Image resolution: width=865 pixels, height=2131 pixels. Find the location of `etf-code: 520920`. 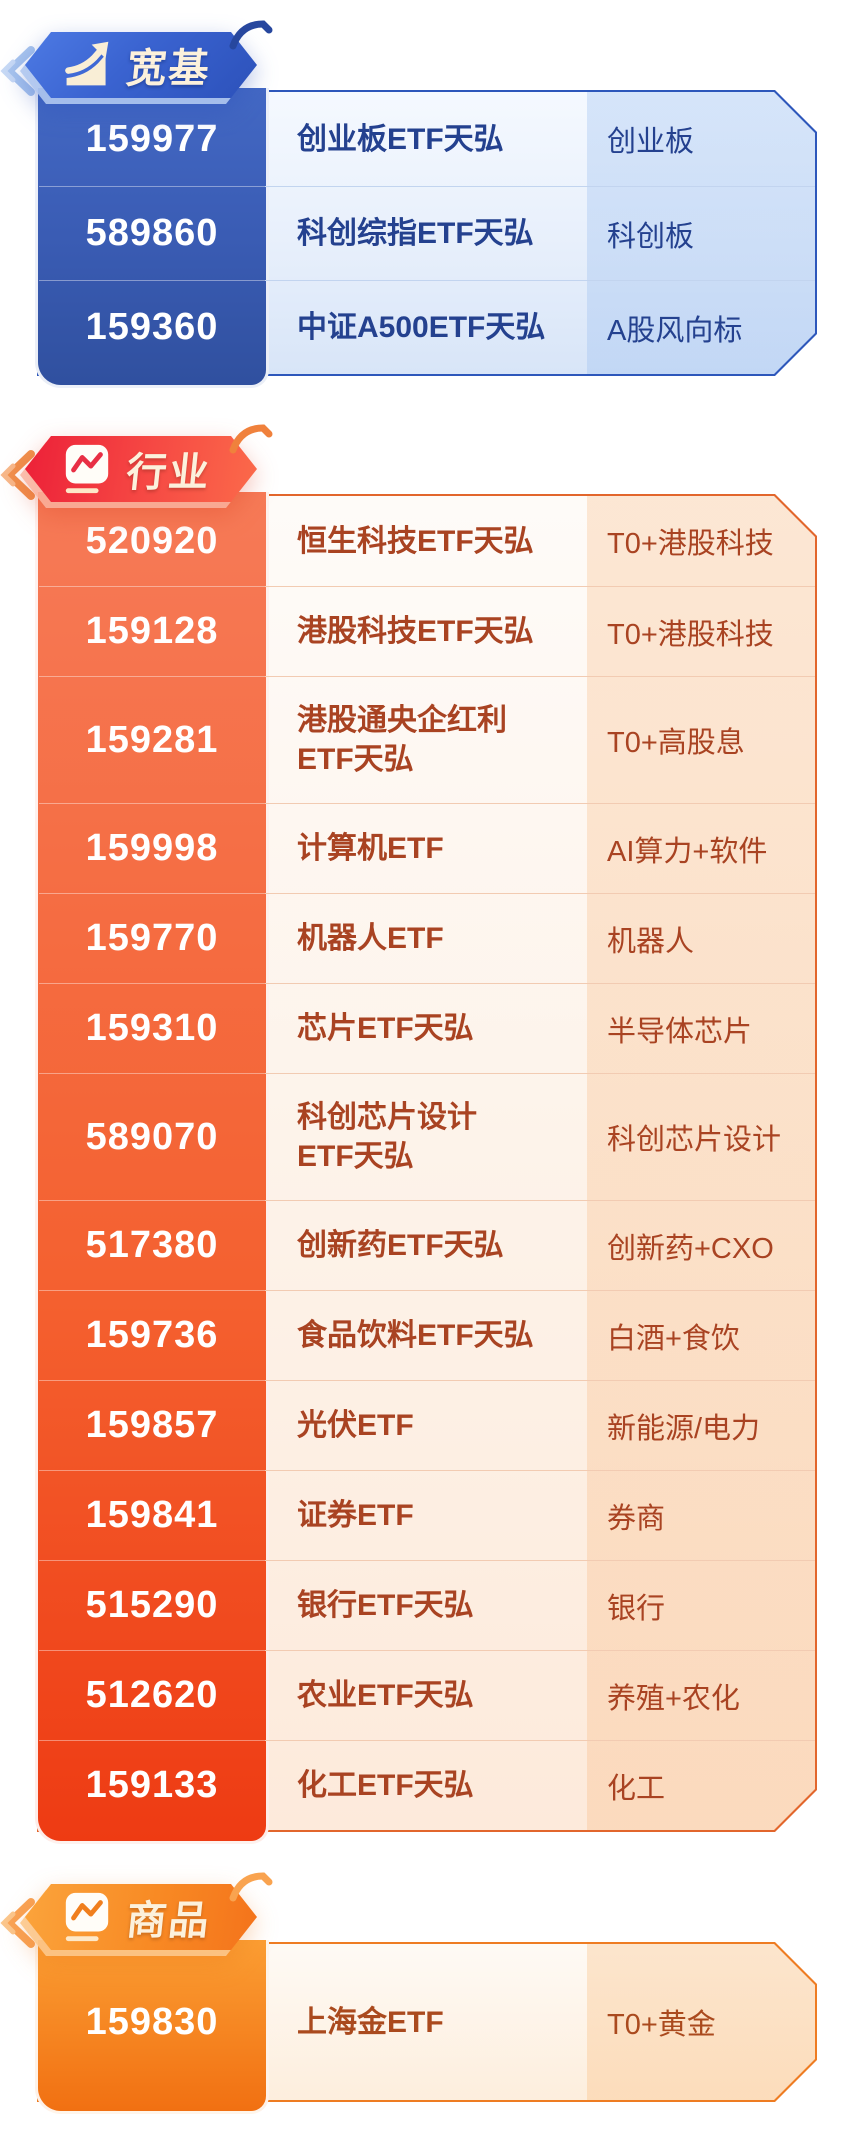

etf-code: 520920 is located at coordinates (152, 540).